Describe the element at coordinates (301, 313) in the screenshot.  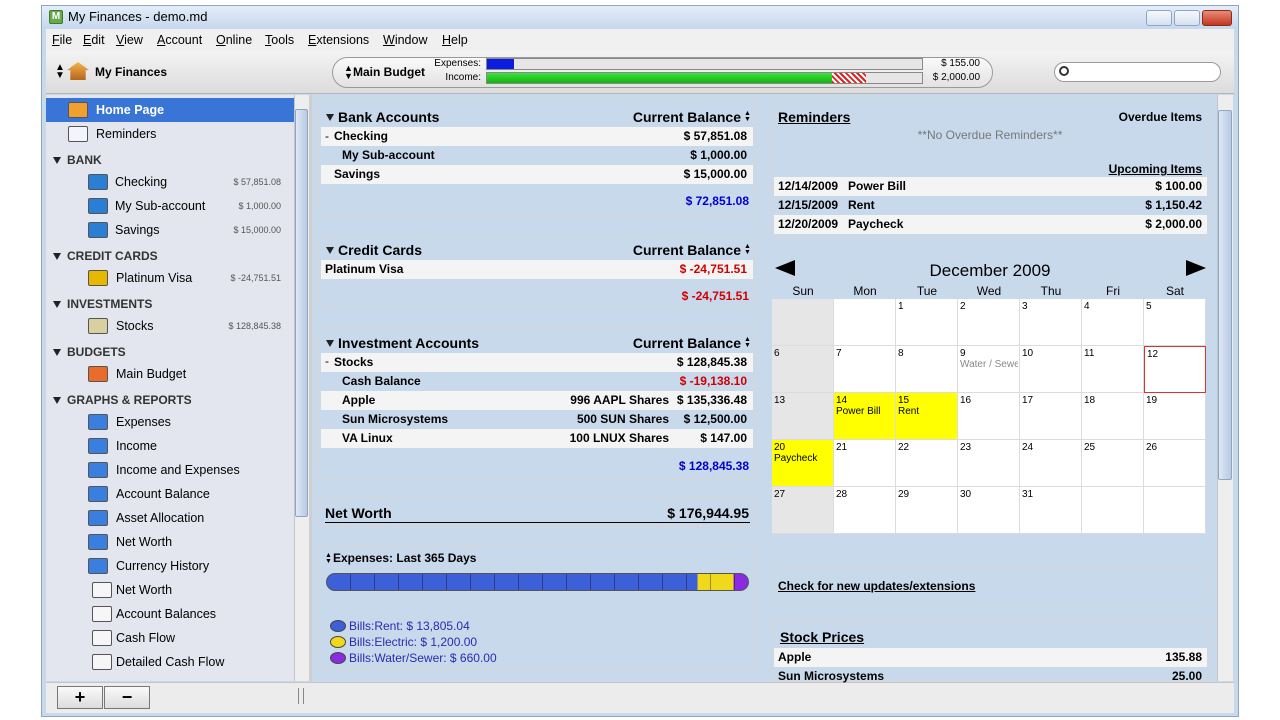
I see `sidebar-scroll-thumb` at that location.